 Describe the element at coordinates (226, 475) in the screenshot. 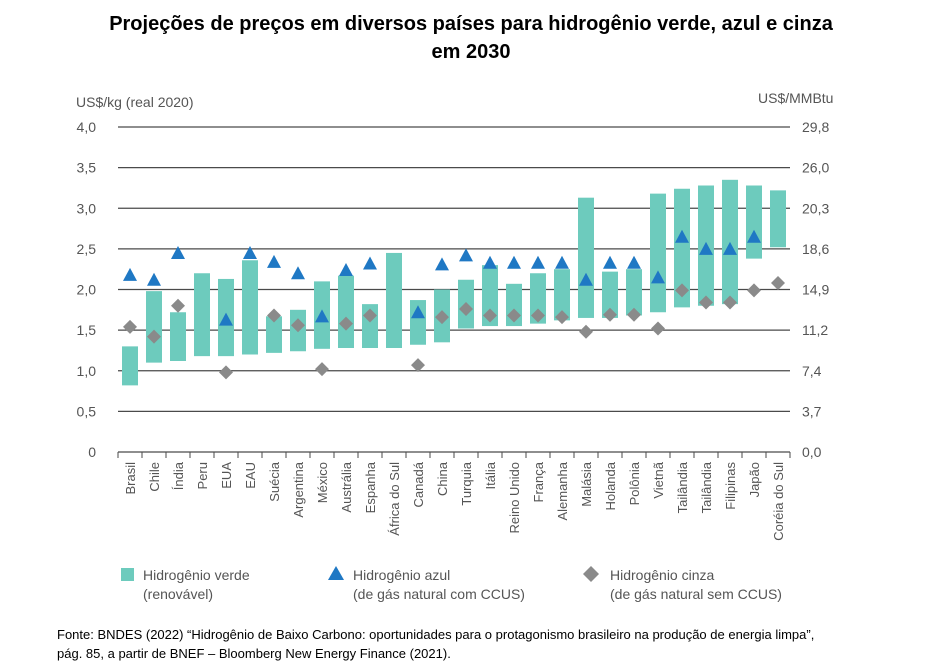

I see `category-label: EUA` at that location.